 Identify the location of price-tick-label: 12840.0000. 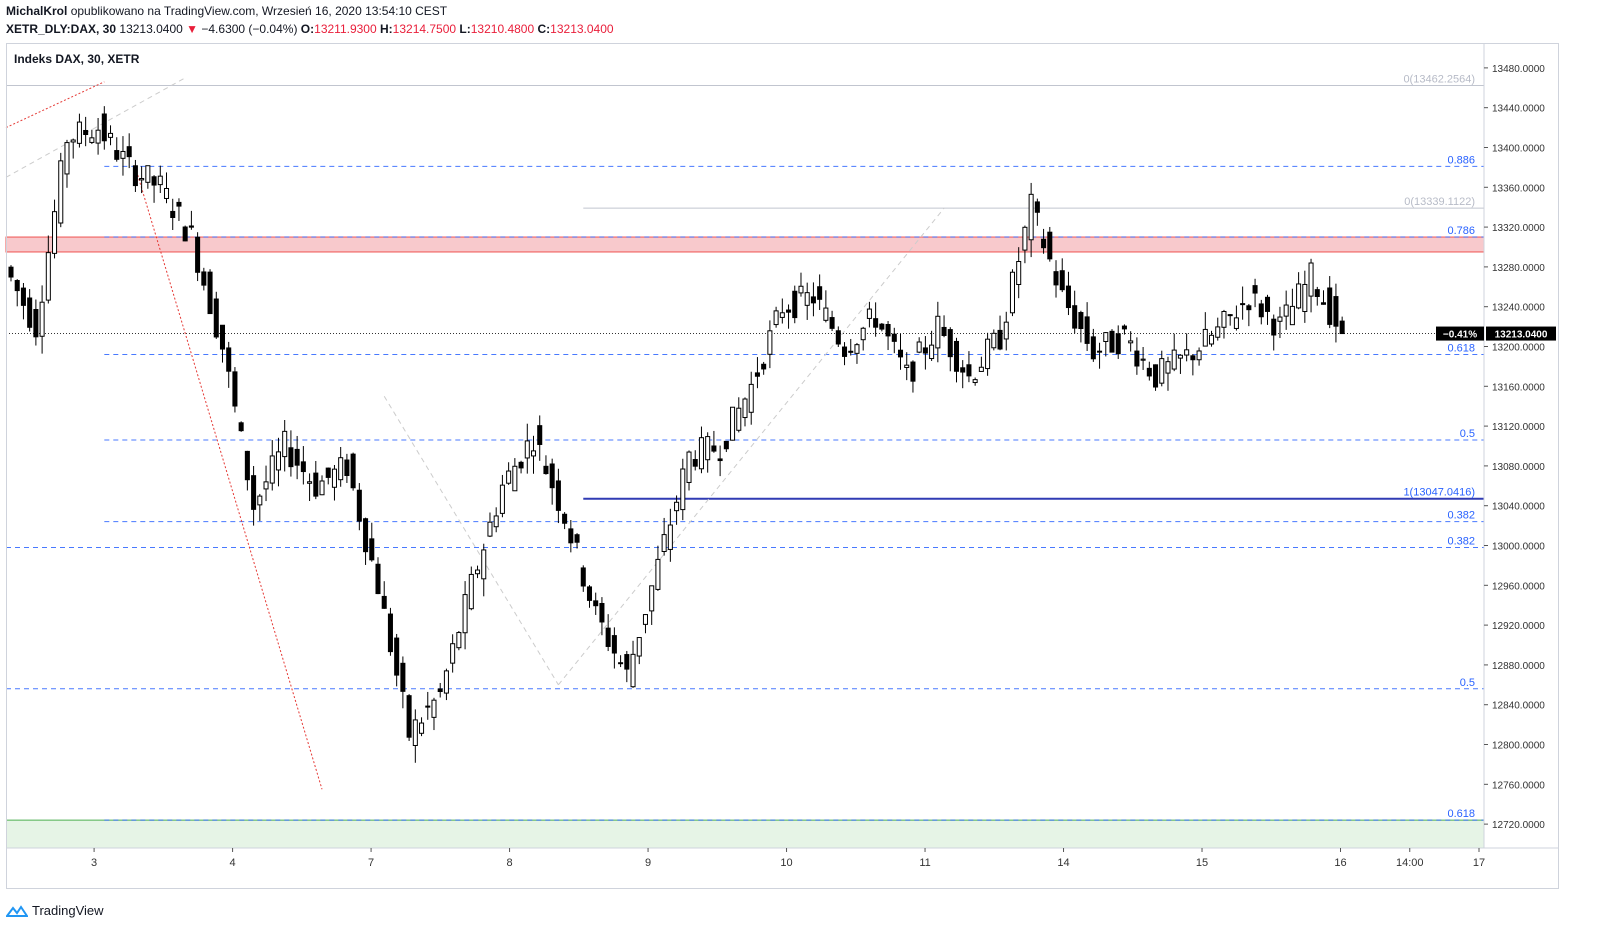
(1518, 706).